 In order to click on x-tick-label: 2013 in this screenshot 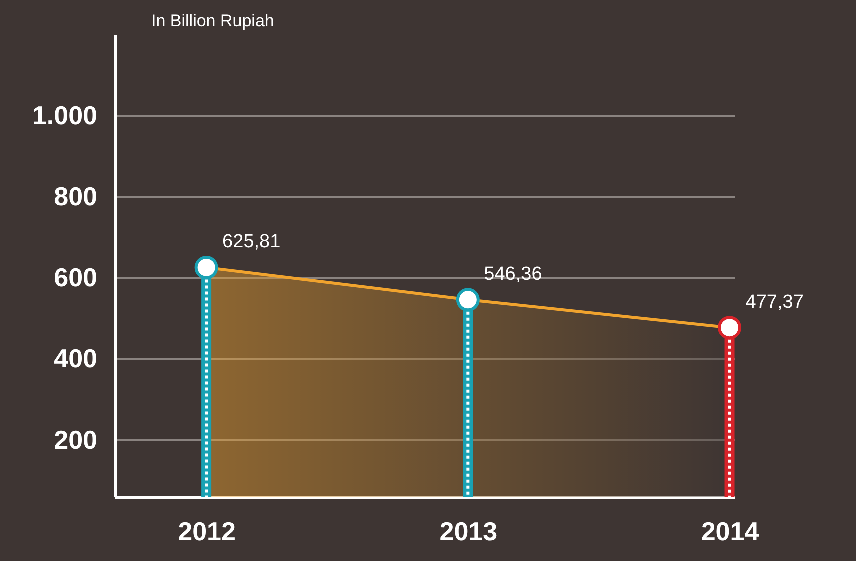, I will do `click(469, 531)`.